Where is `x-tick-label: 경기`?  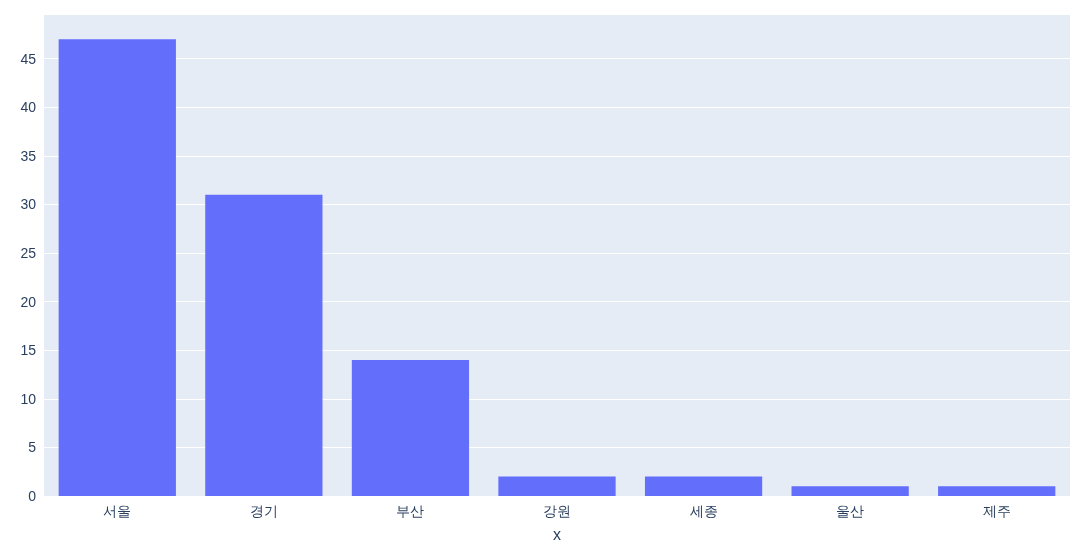 x-tick-label: 경기 is located at coordinates (263, 511).